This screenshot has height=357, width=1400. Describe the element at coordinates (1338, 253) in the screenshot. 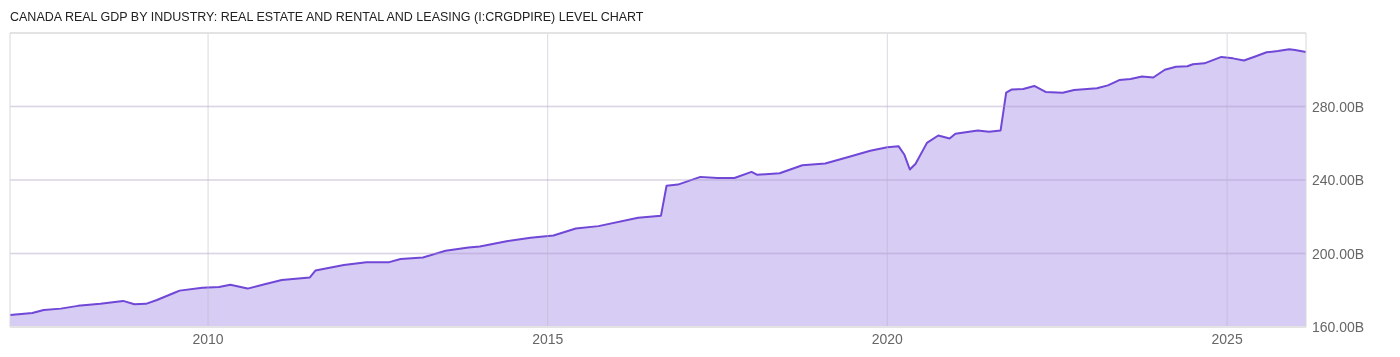

I see `y-tick-label: 200.00B` at that location.